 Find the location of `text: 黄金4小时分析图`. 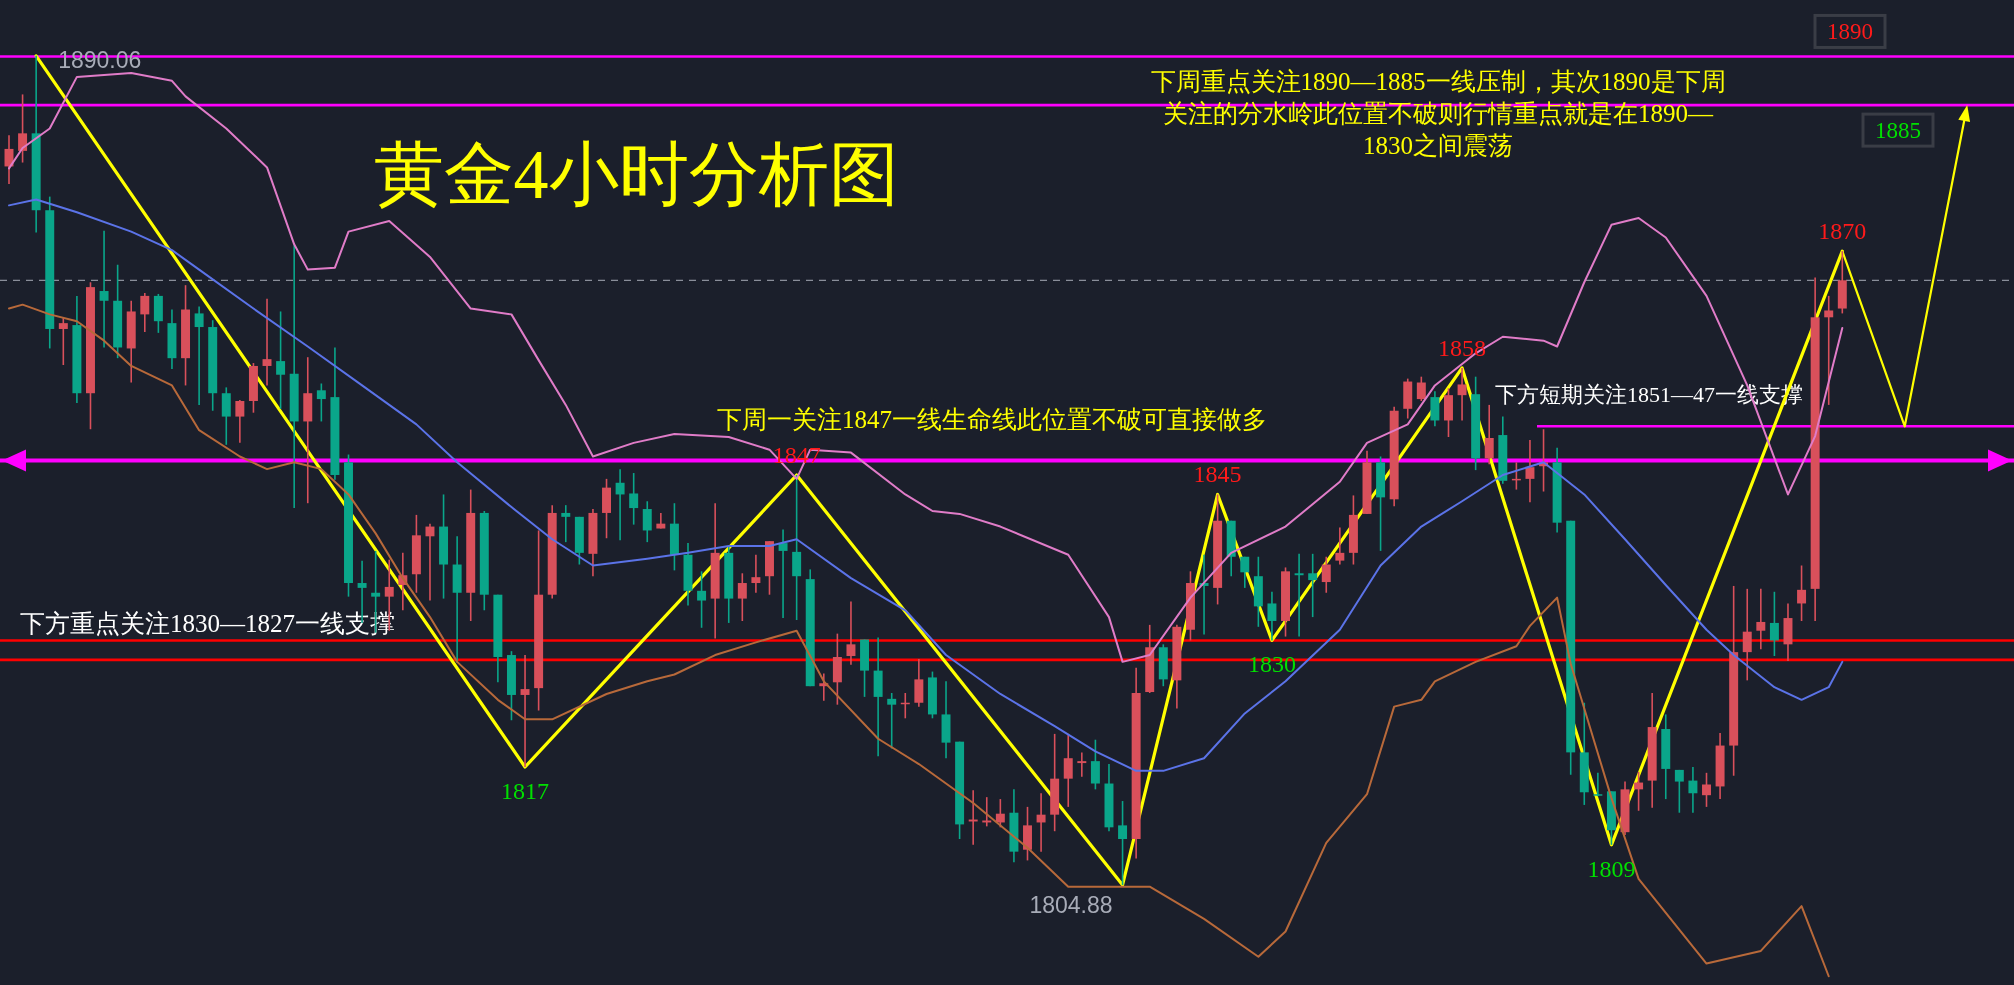

text: 黄金4小时分析图 is located at coordinates (636, 174).